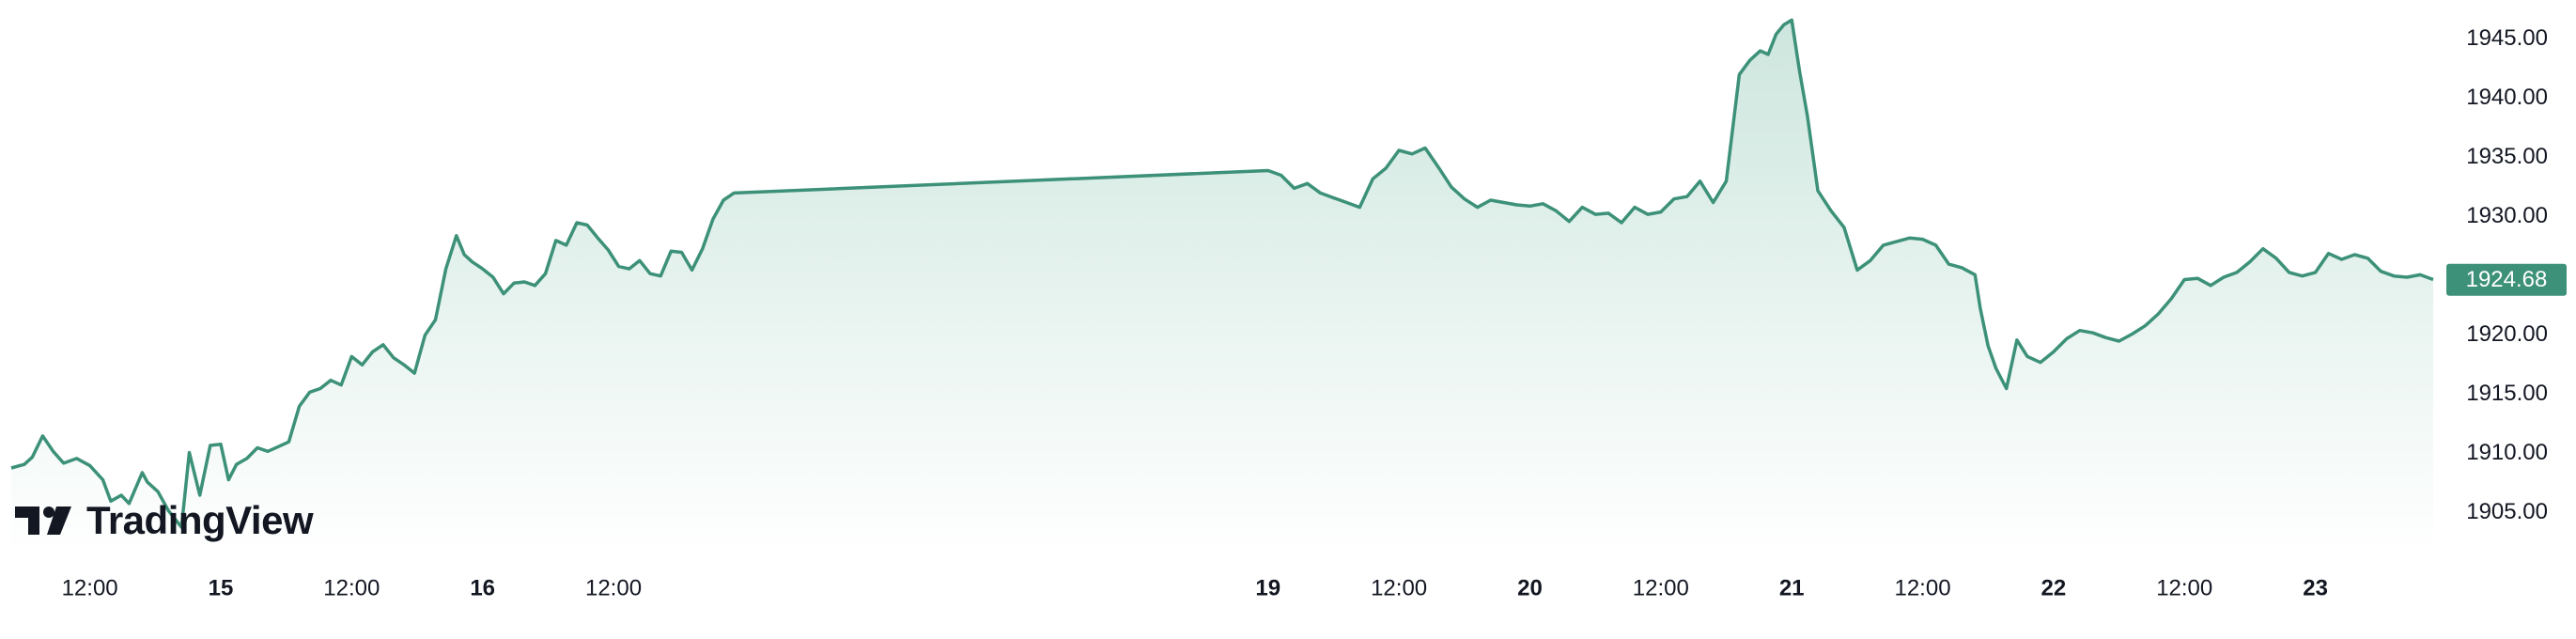 The image size is (2576, 639). I want to click on x-tick-label: 21, so click(1792, 587).